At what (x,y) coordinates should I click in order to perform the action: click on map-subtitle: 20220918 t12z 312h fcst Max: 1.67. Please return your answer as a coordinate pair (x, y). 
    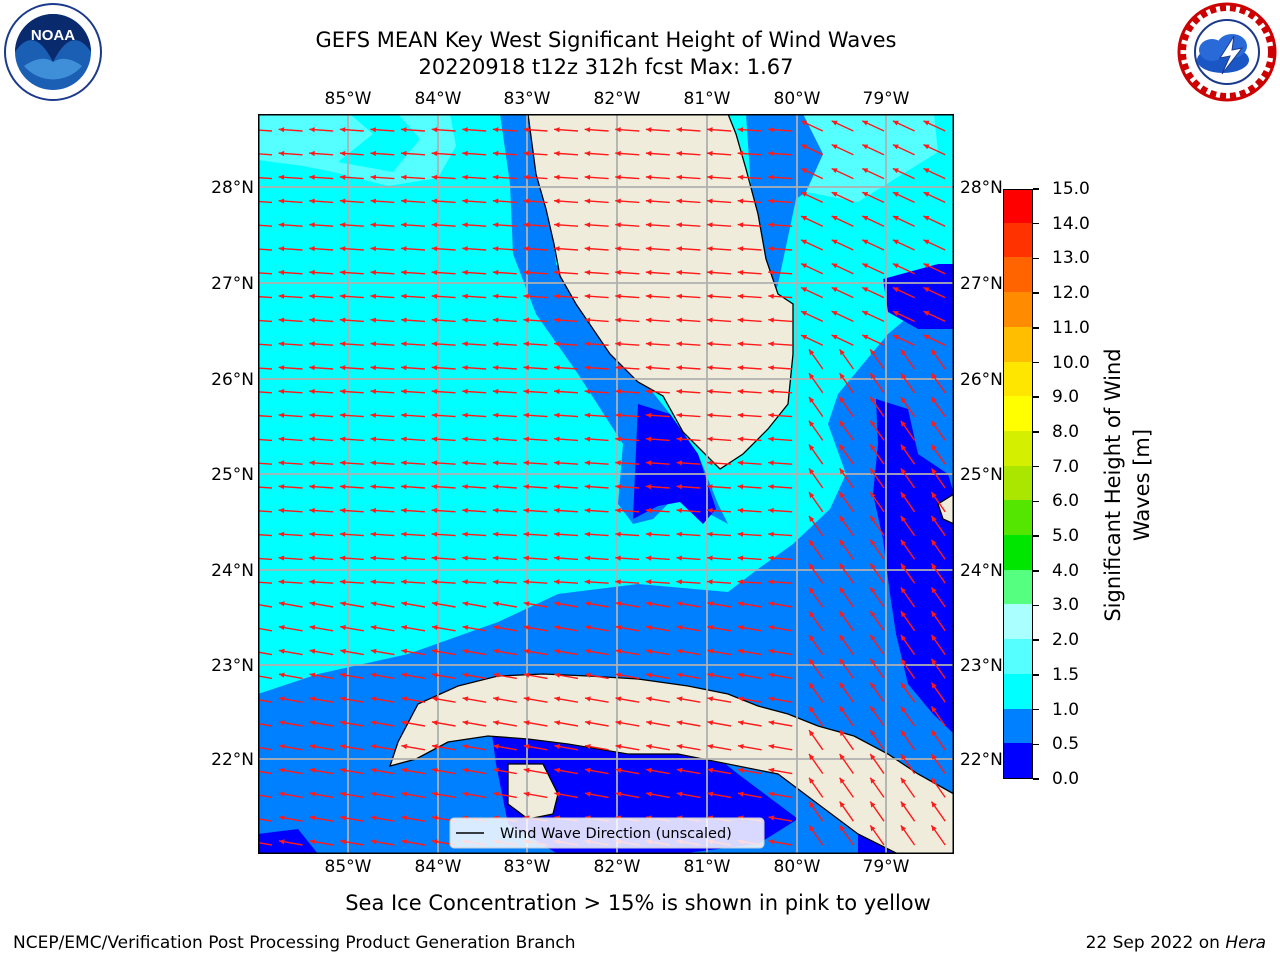
    Looking at the image, I should click on (606, 67).